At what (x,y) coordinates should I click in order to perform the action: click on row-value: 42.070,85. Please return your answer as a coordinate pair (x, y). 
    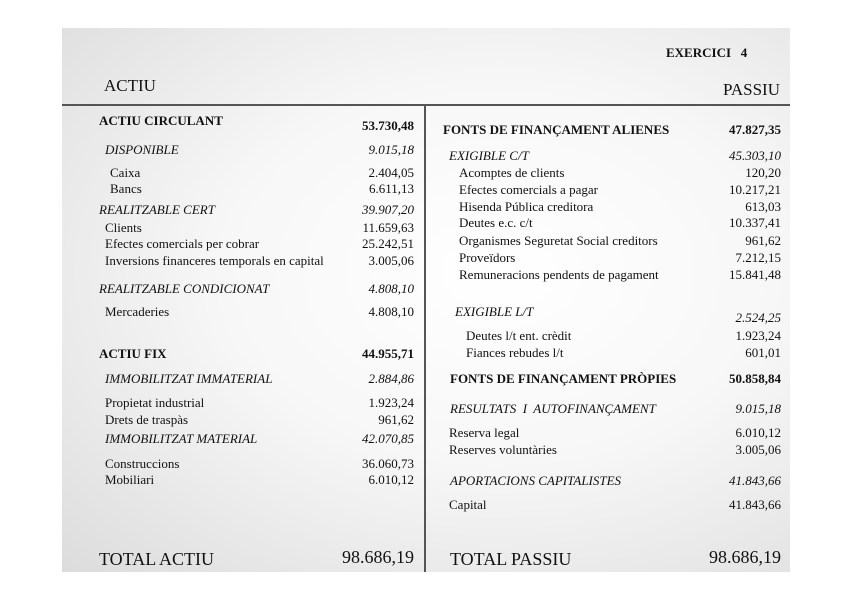
    Looking at the image, I should click on (388, 438).